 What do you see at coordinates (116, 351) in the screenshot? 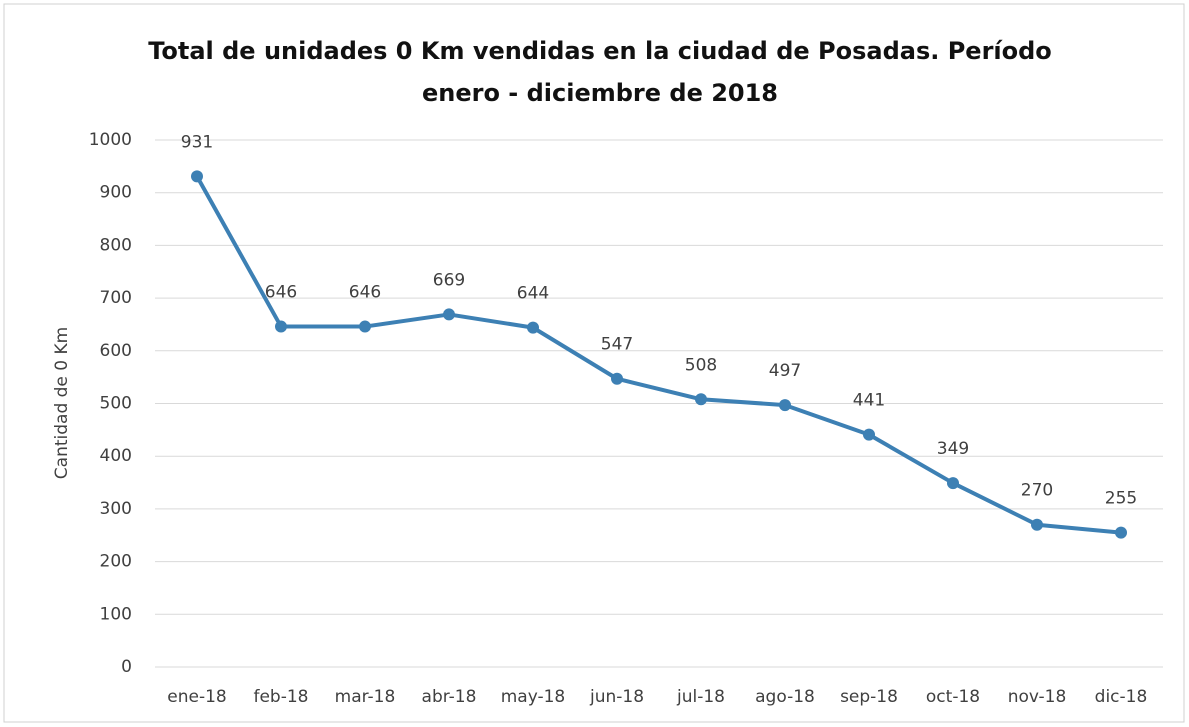
I see `y-tick-label: 600` at bounding box center [116, 351].